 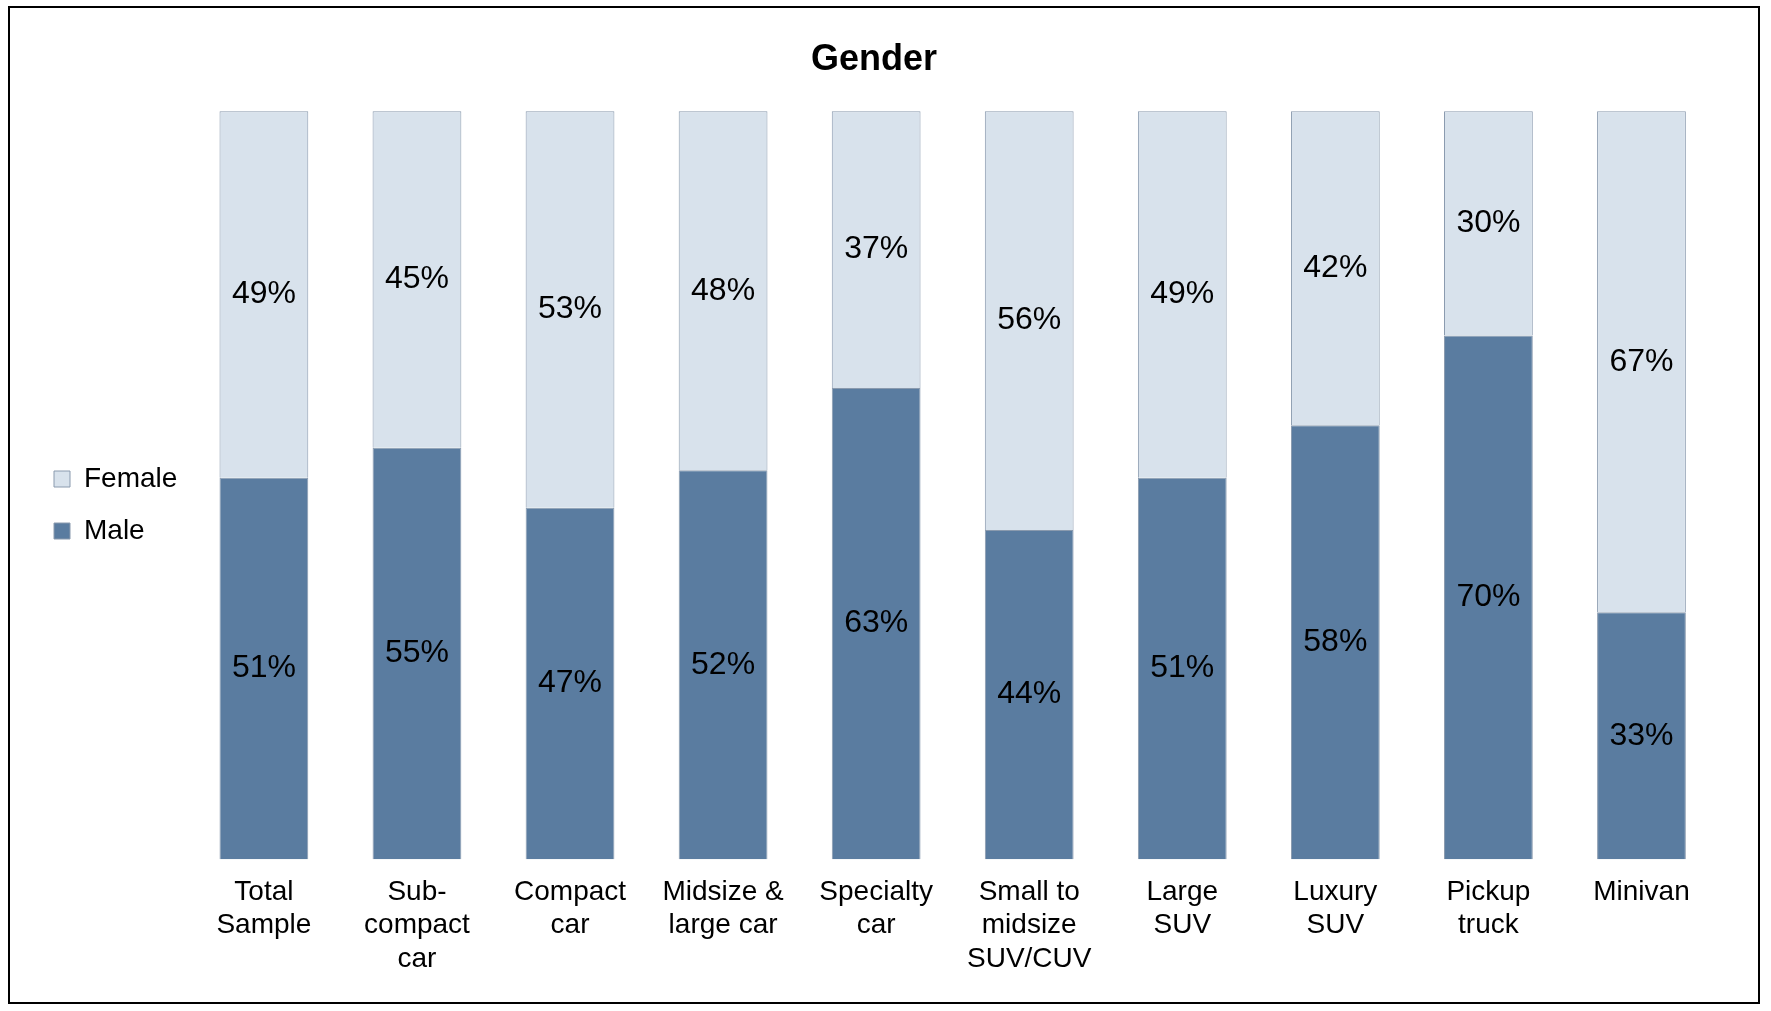 What do you see at coordinates (1029, 923) in the screenshot?
I see `x-tick-label: Small to midsize SUV/CUV` at bounding box center [1029, 923].